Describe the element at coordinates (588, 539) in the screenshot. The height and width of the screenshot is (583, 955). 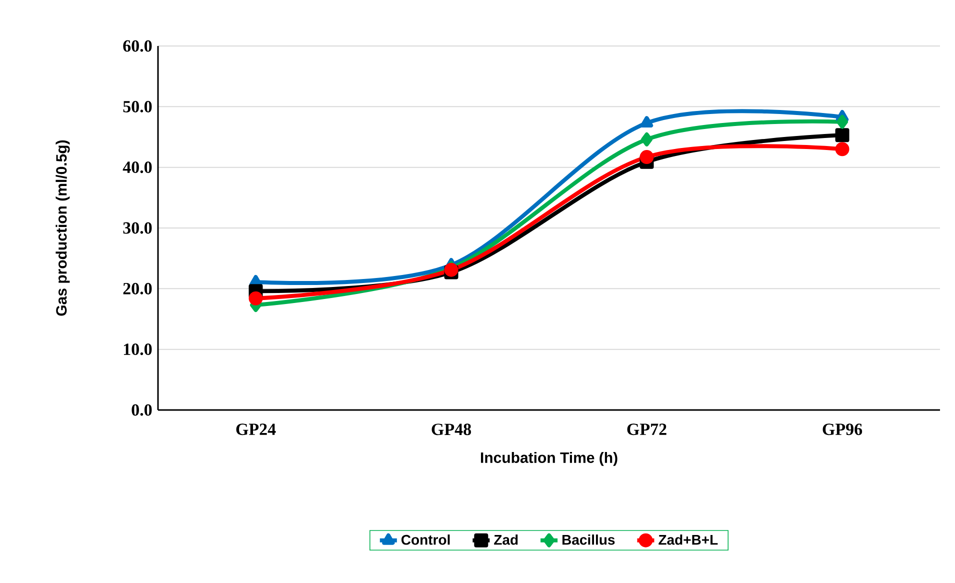
I see `legend-label: Bacillus` at that location.